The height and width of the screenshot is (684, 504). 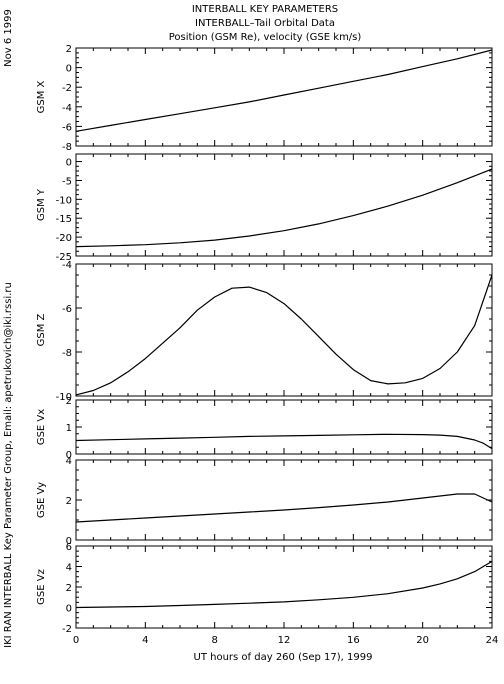 What do you see at coordinates (64, 257) in the screenshot?
I see `y-tick-label: -25` at bounding box center [64, 257].